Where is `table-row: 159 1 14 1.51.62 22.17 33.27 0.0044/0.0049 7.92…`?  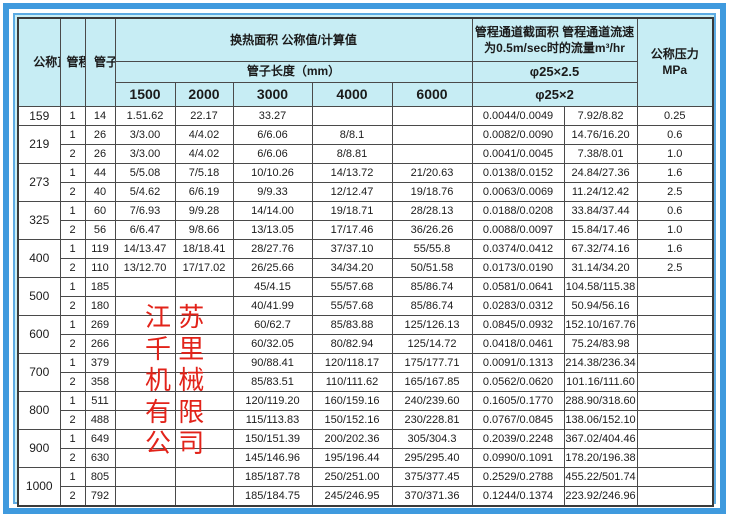
table-row: 159 1 14 1.51.62 22.17 33.27 0.0044/0.0049 7.92… is located at coordinates (365, 115).